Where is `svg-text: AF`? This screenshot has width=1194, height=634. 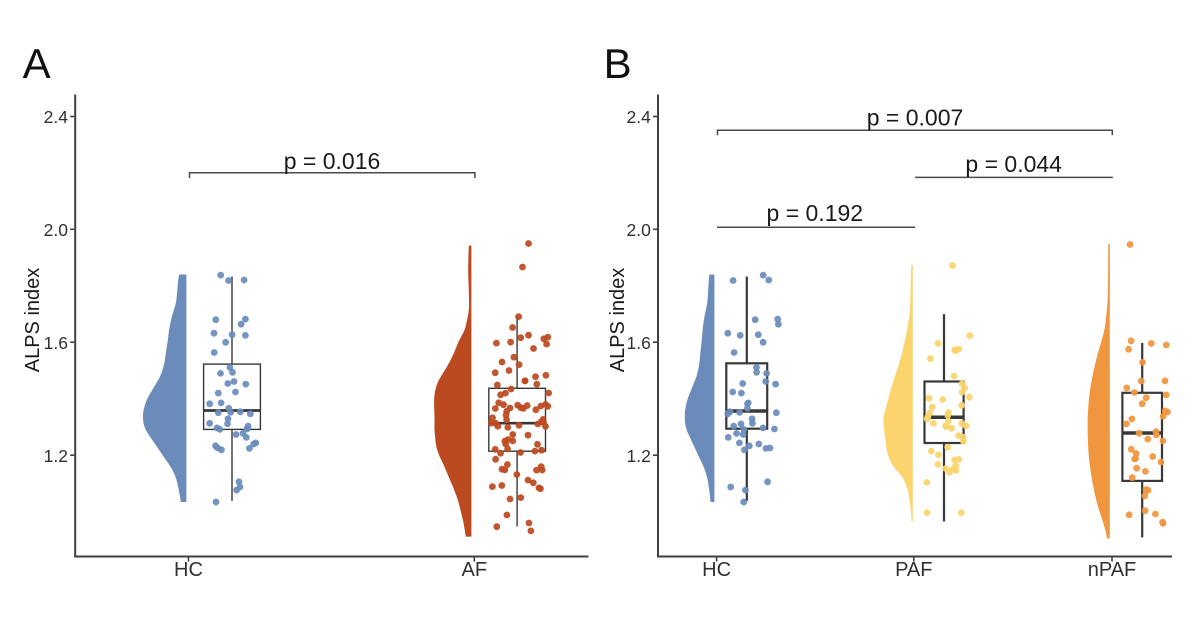 svg-text: AF is located at coordinates (475, 570).